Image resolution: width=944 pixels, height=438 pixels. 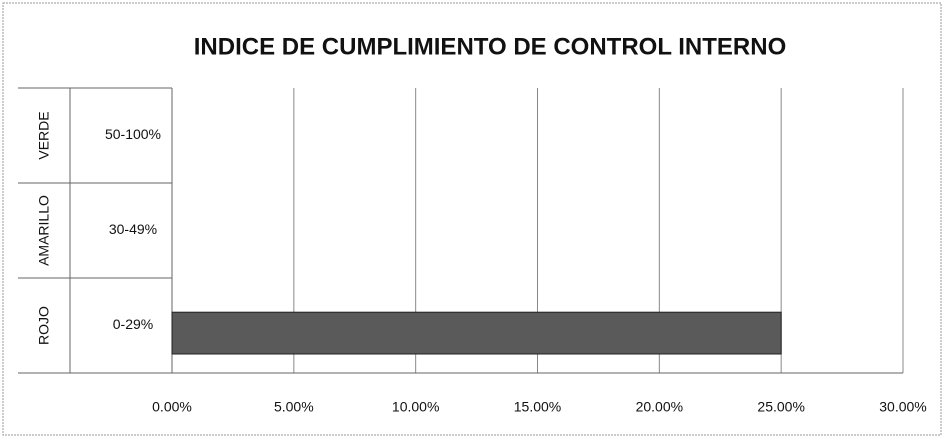 I want to click on x-tick-label: 20.00%, so click(x=659, y=407).